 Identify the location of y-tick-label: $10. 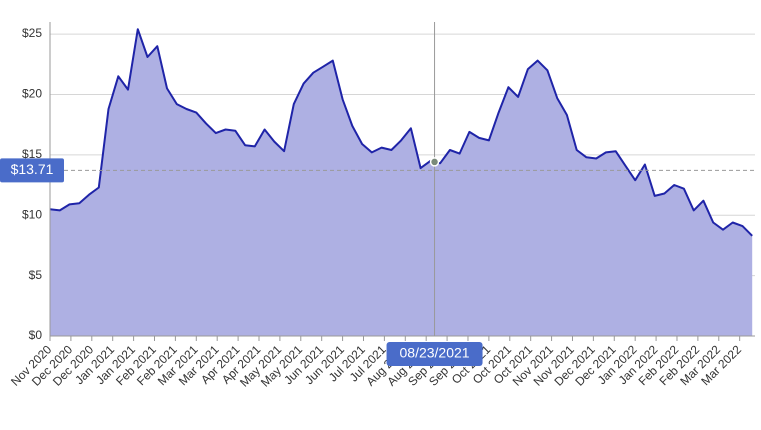
(32, 214).